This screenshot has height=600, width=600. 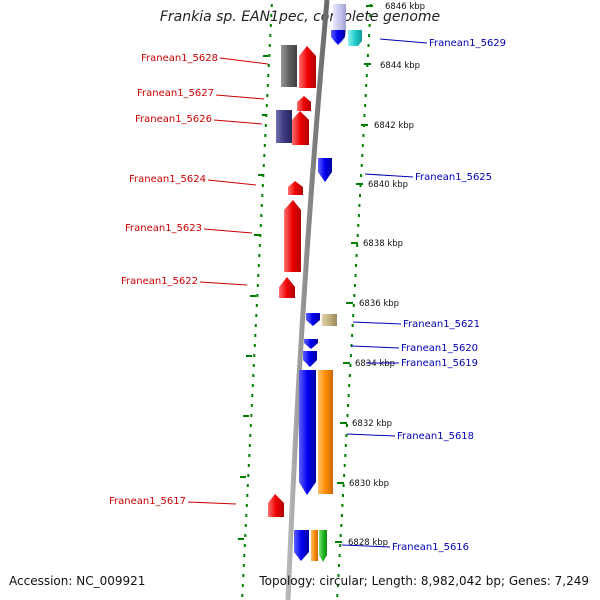 What do you see at coordinates (173, 501) in the screenshot?
I see `gene-label: Franean1_5617` at bounding box center [173, 501].